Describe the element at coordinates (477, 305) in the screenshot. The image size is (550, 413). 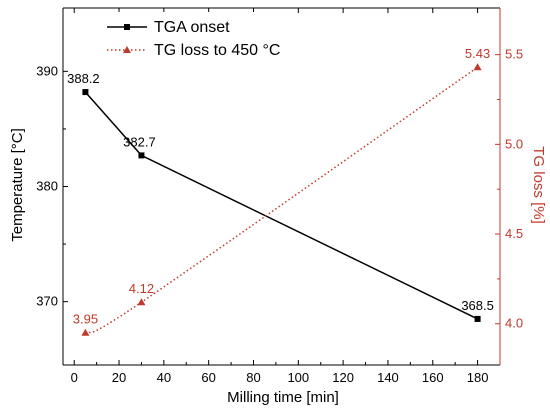
I see `series-tga-onset-label: 368.5` at that location.